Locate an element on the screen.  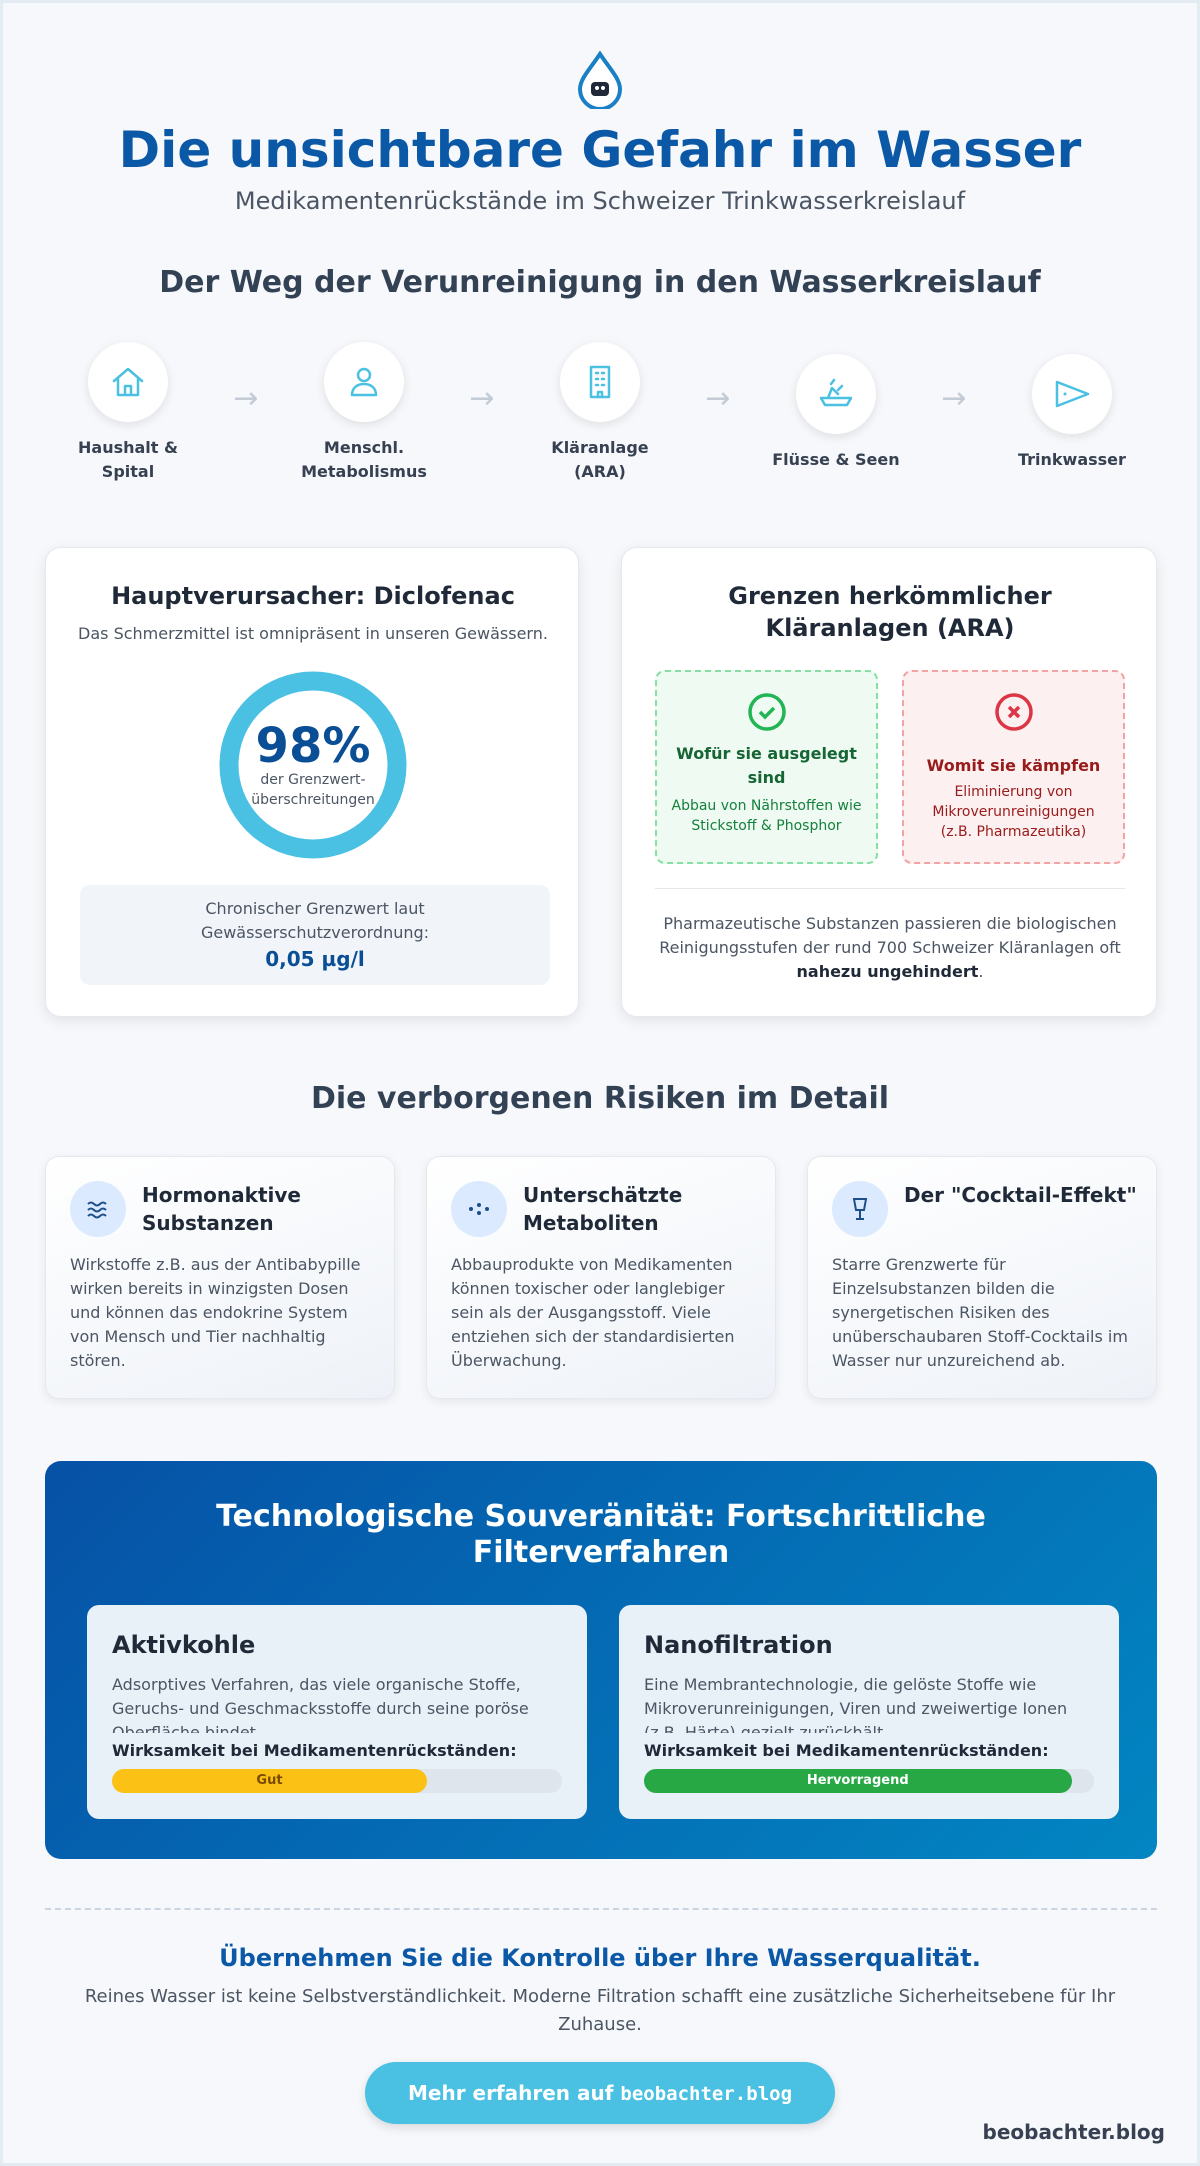
flow-step: Kläranlage (ARA) is located at coordinates (600, 413).